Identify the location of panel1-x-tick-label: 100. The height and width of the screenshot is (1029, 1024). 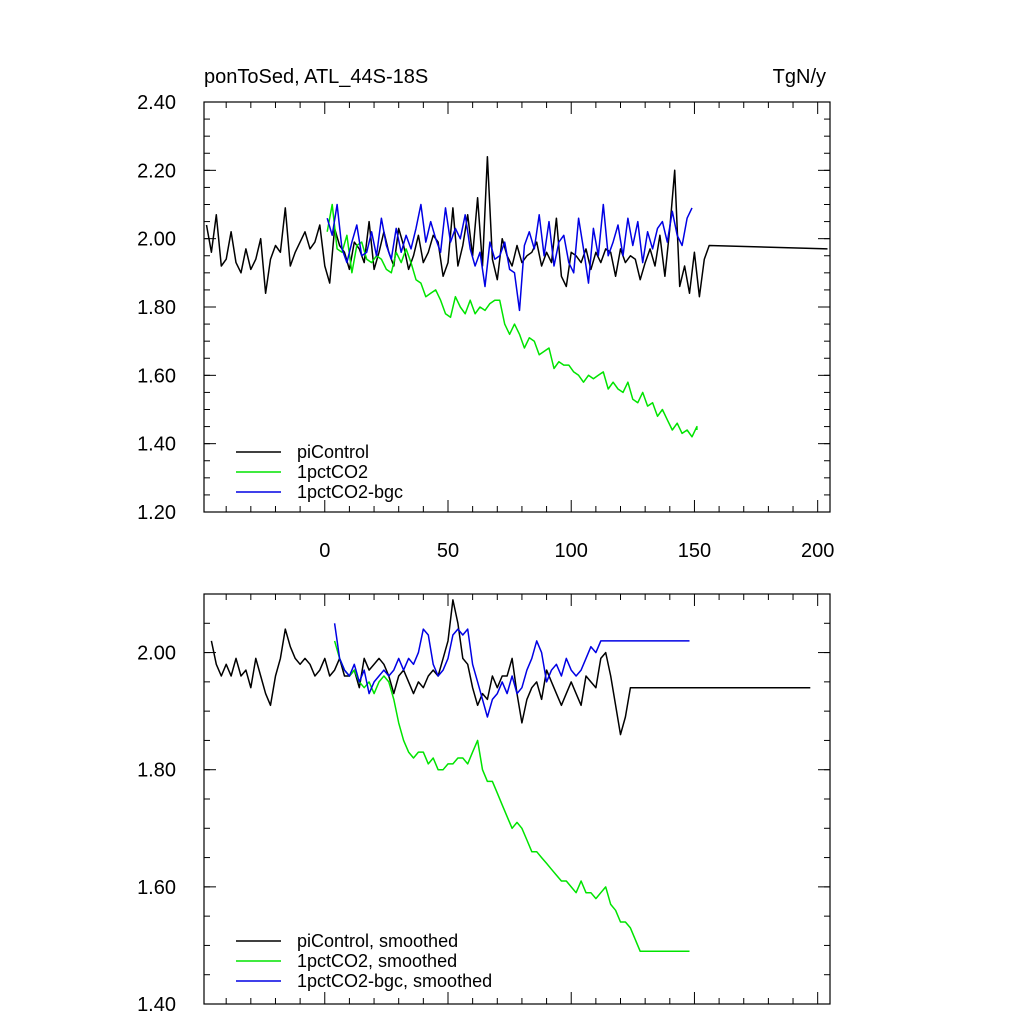
(571, 551).